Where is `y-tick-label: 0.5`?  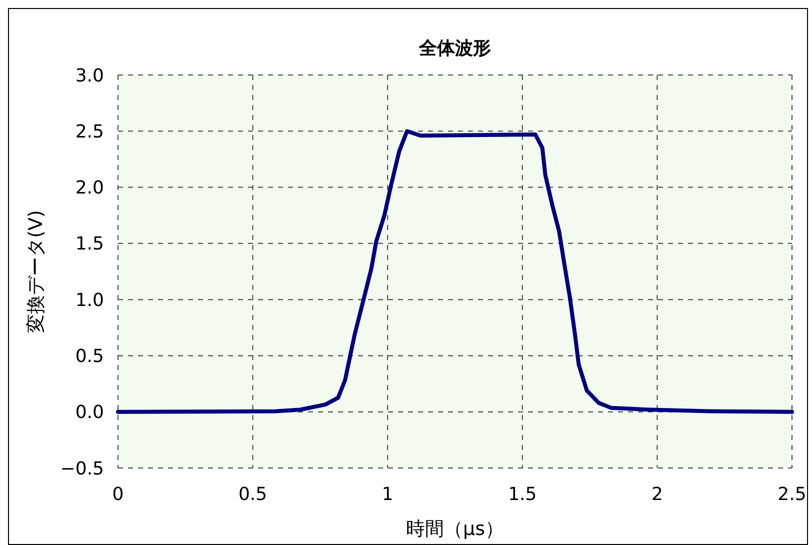 y-tick-label: 0.5 is located at coordinates (89, 357).